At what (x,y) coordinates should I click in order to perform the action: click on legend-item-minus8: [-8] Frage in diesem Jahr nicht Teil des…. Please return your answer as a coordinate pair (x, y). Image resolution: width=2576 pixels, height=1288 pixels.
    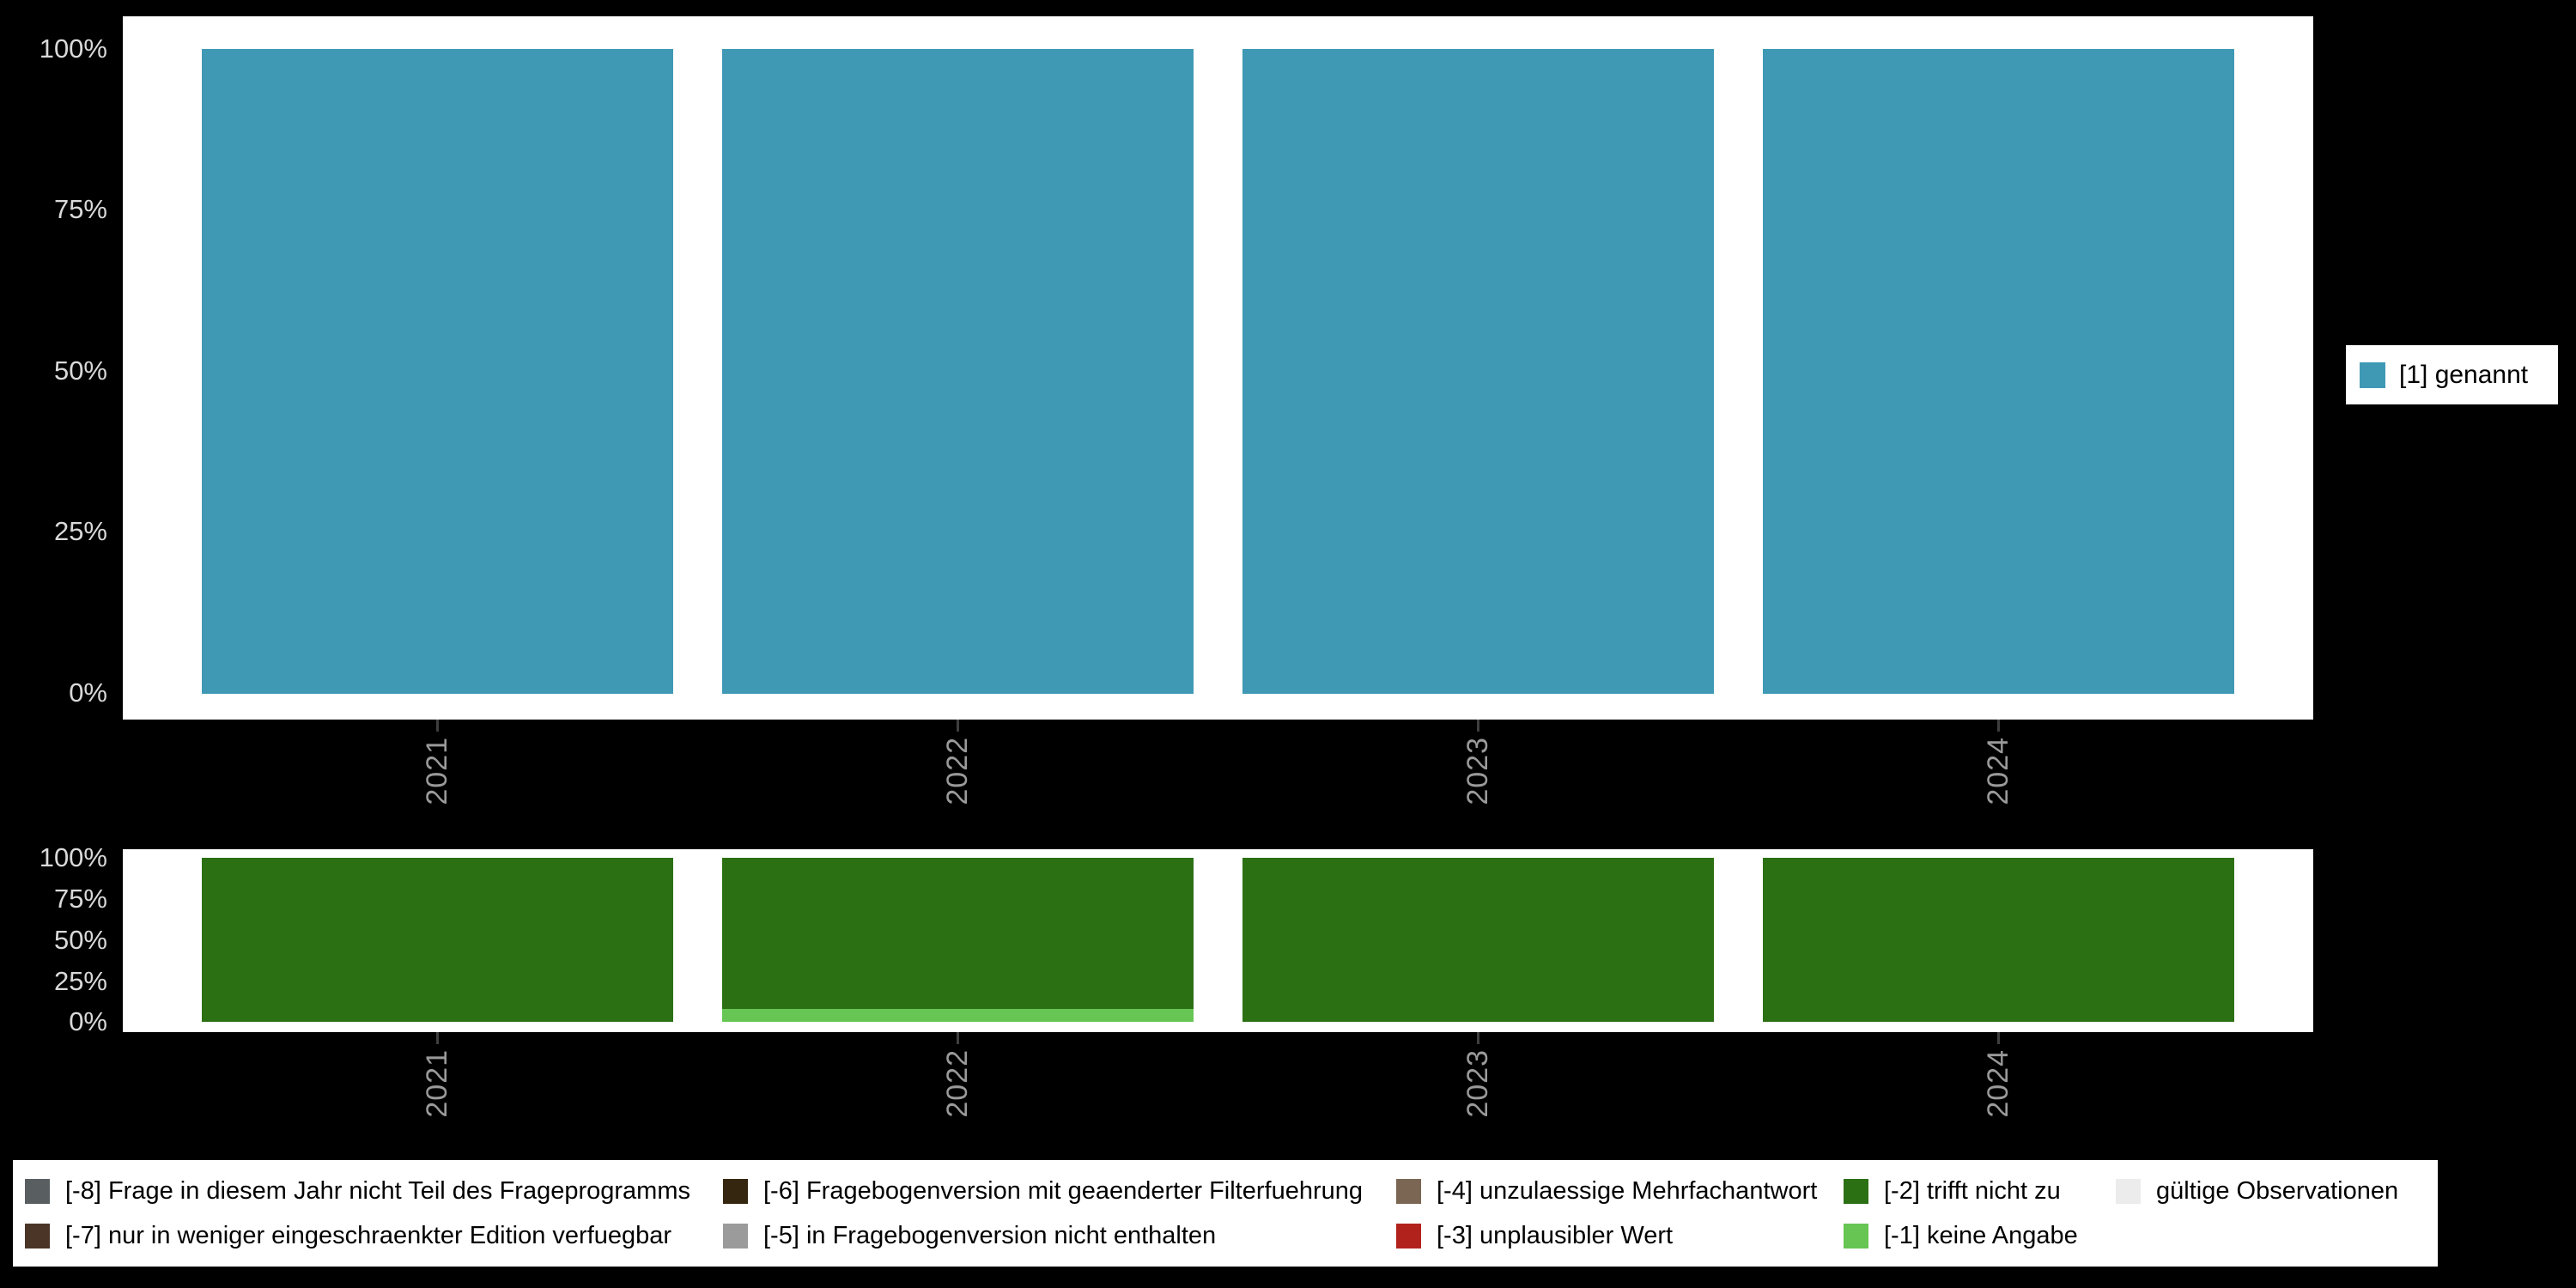
    Looking at the image, I should click on (357, 1191).